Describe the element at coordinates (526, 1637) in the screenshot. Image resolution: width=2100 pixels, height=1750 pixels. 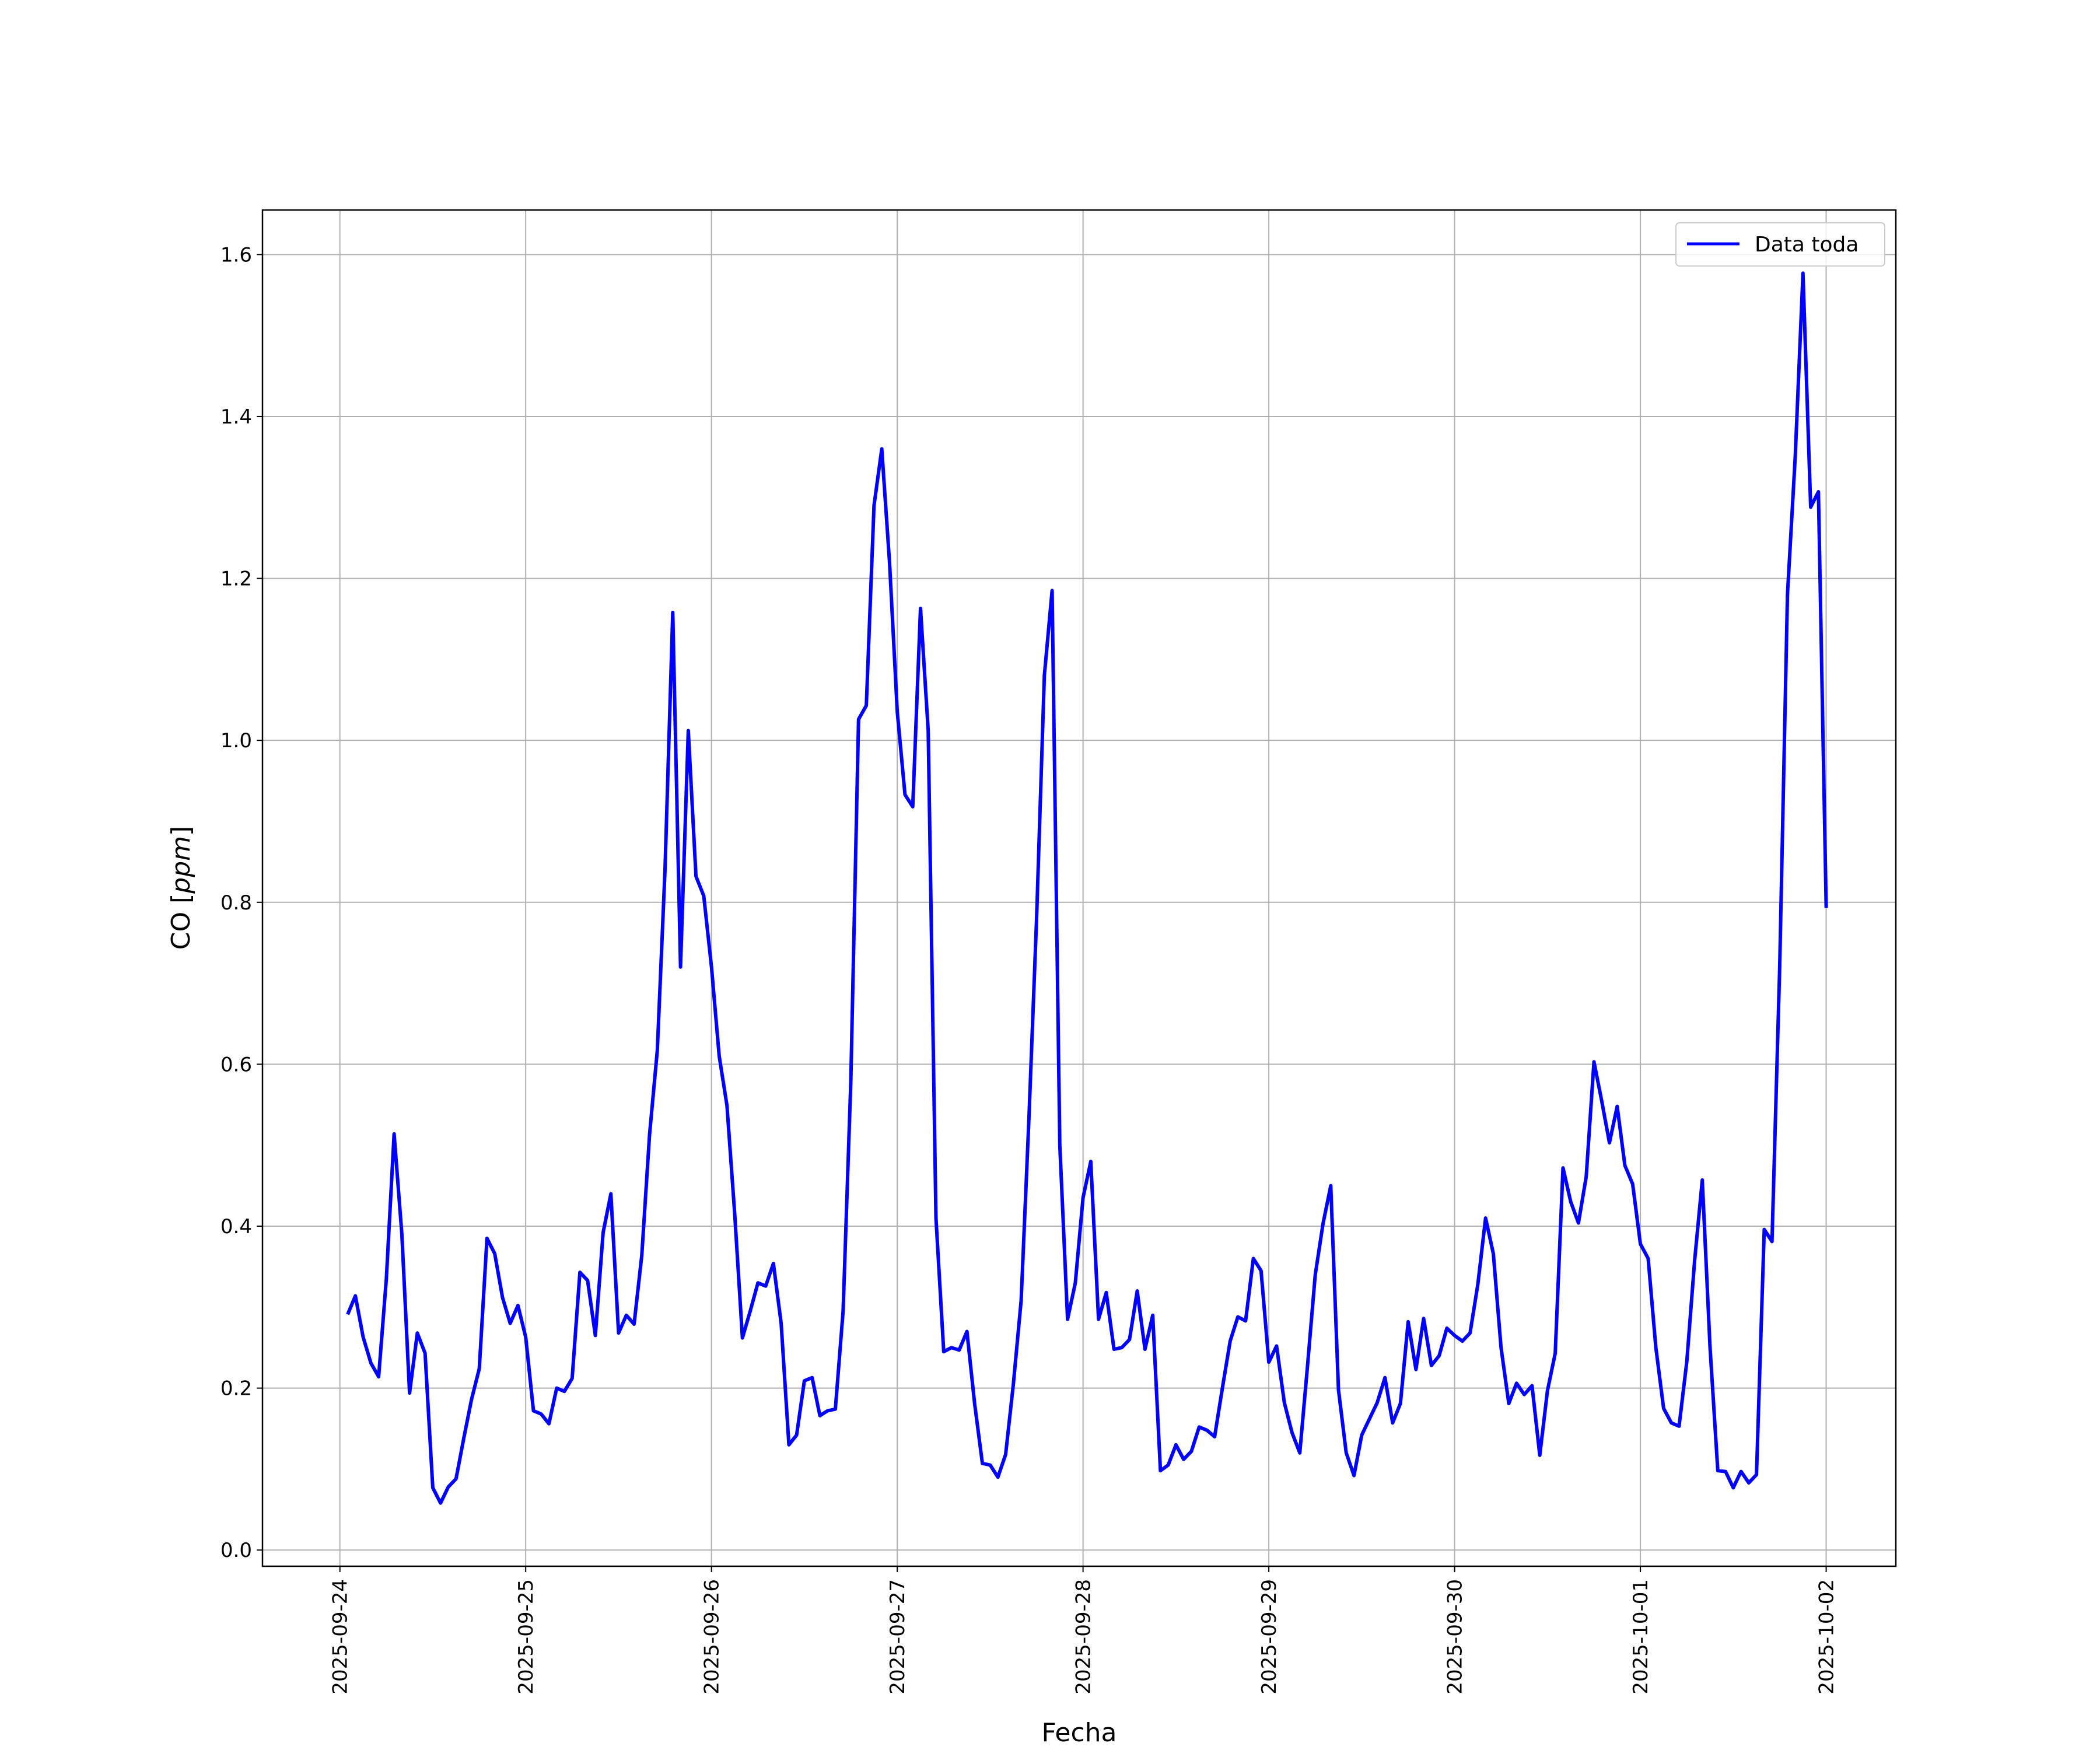
I see `x-tick-label: 2025-09-25` at that location.